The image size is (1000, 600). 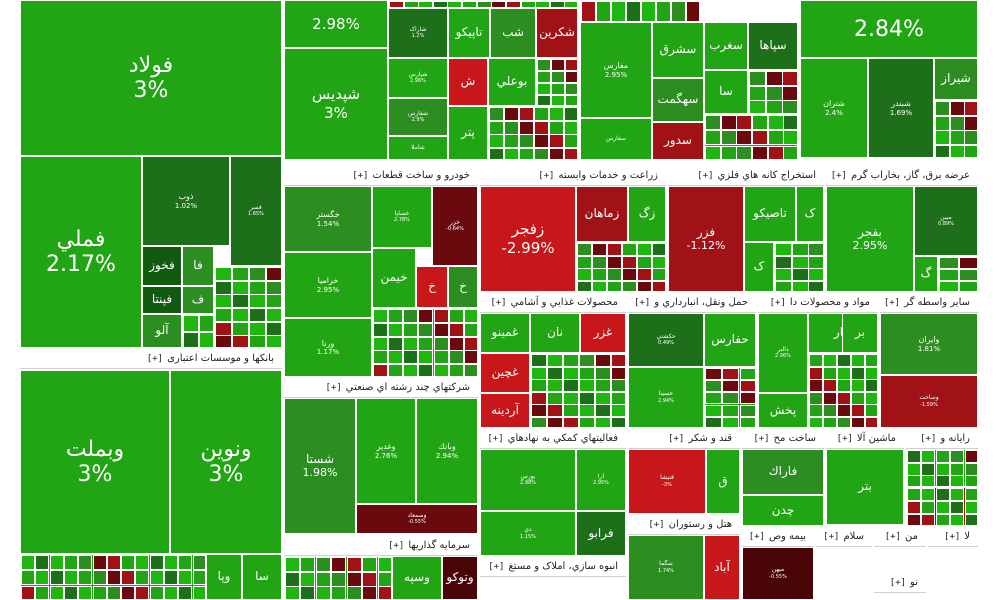 I want to click on tile-ara: ارا 2.95%, so click(x=601, y=480).